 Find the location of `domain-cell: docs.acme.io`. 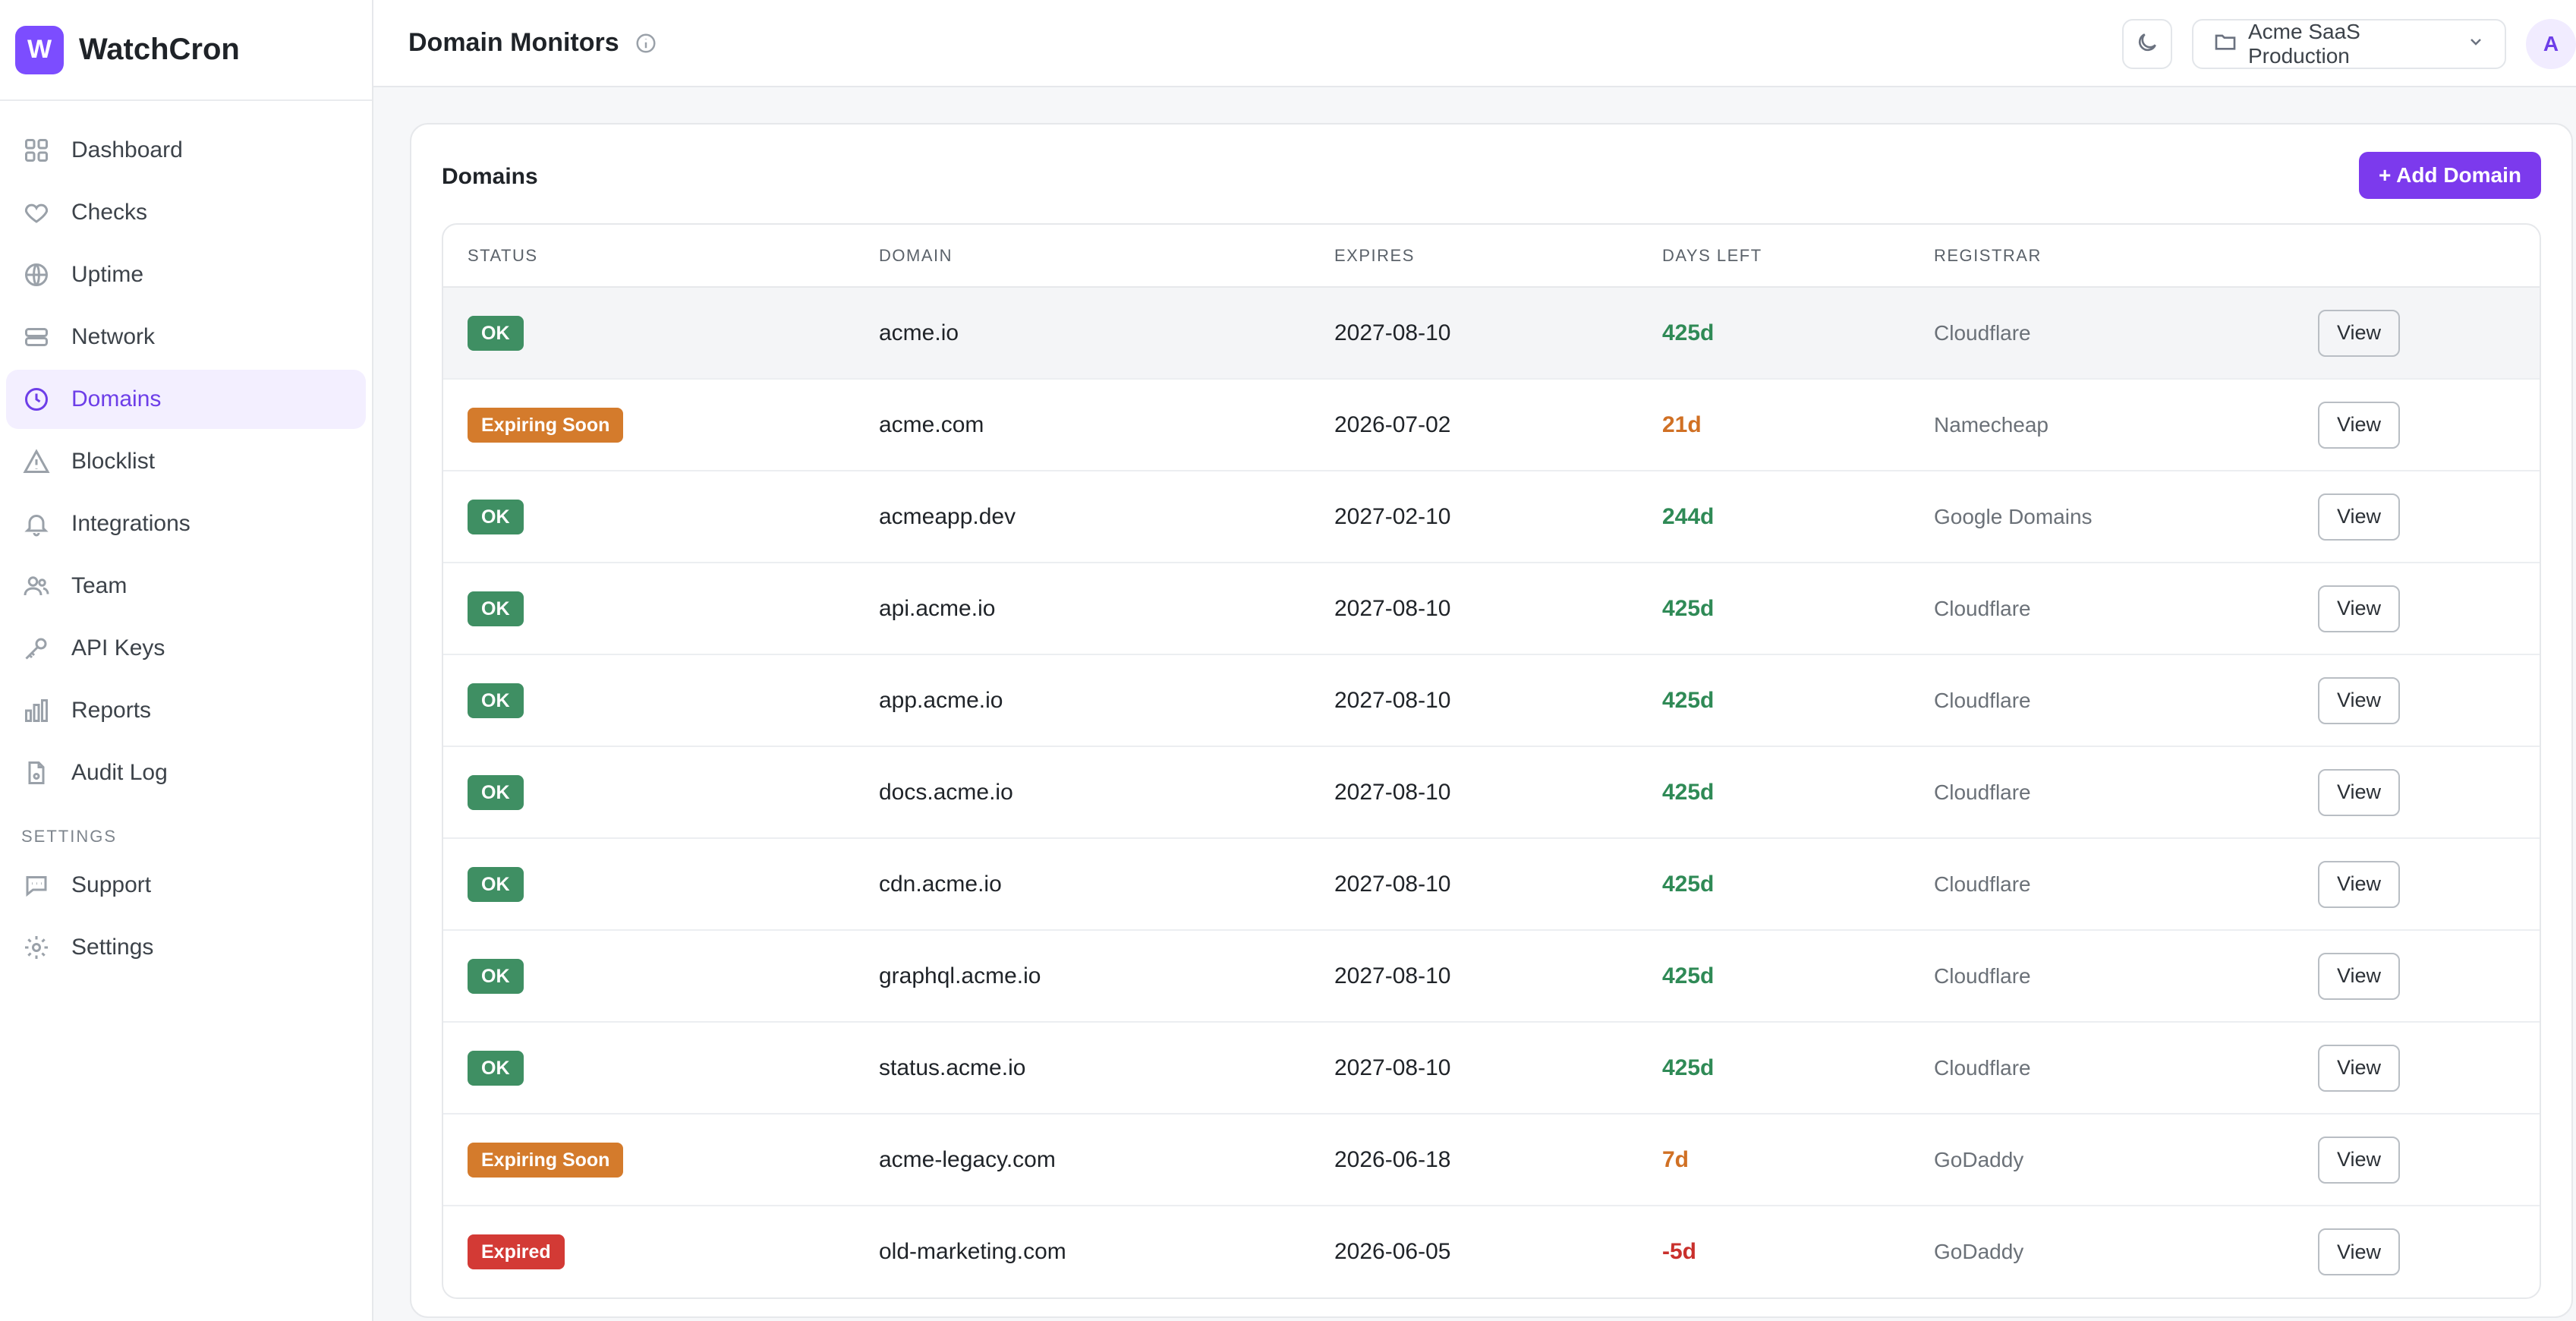

domain-cell: docs.acme.io is located at coordinates (1082, 792).